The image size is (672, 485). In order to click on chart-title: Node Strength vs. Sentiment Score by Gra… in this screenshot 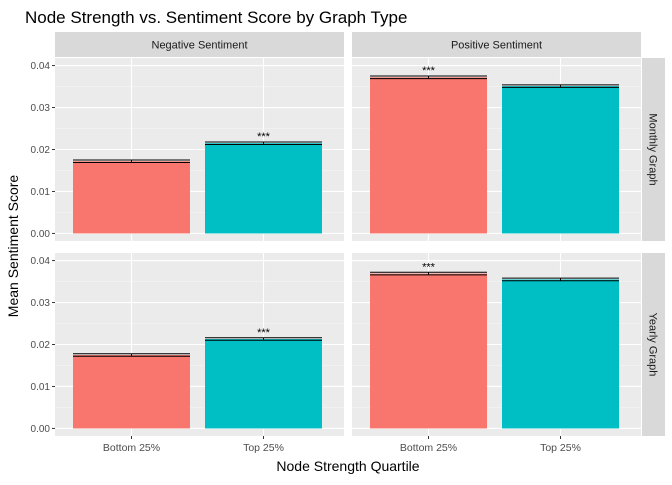, I will do `click(216, 17)`.